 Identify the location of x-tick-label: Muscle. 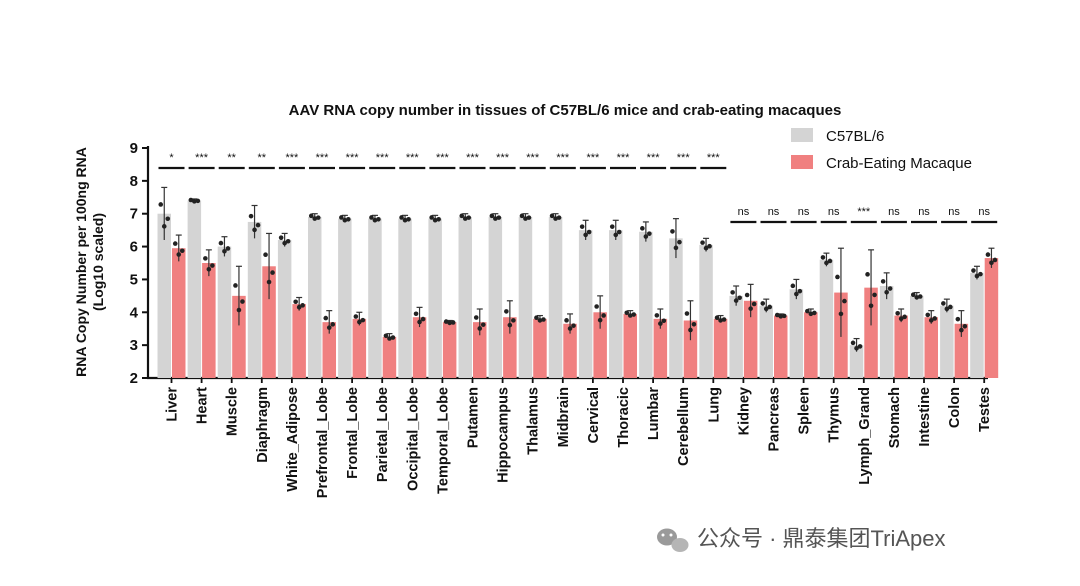
(233, 411).